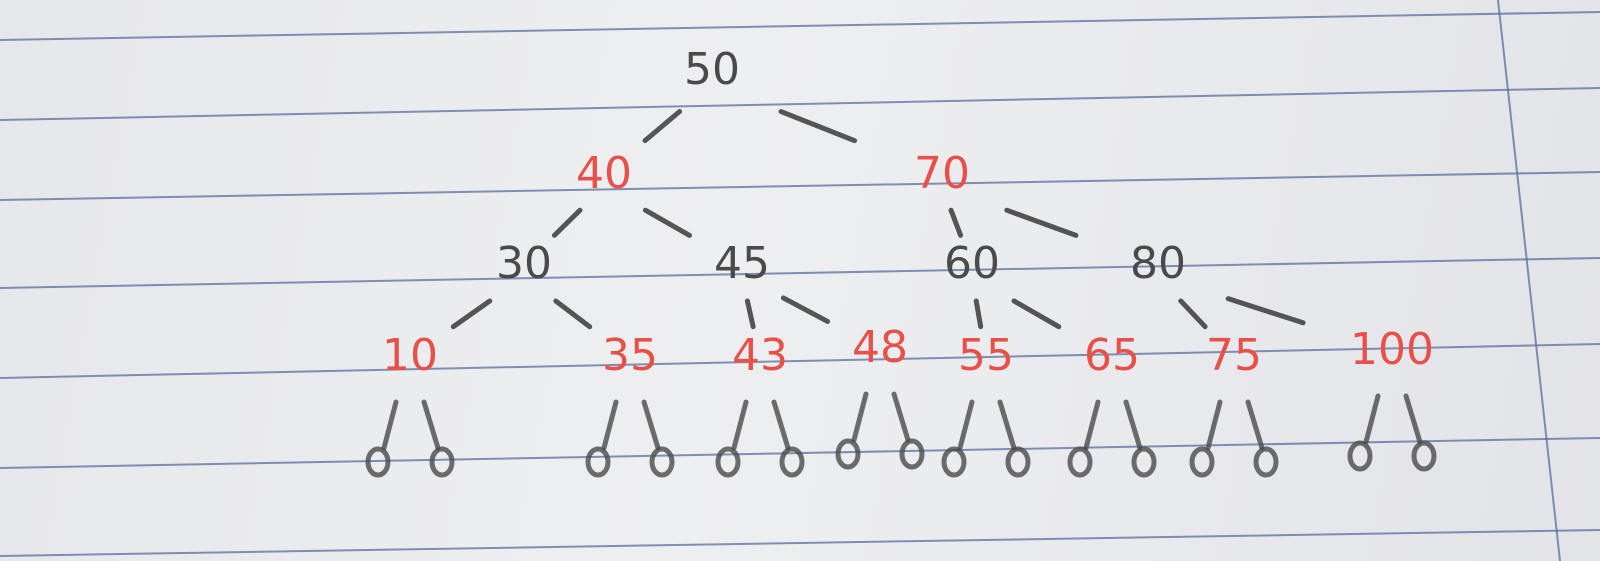 Image resolution: width=1600 pixels, height=561 pixels. Describe the element at coordinates (1529, 280) in the screenshot. I see `margin-line` at that location.